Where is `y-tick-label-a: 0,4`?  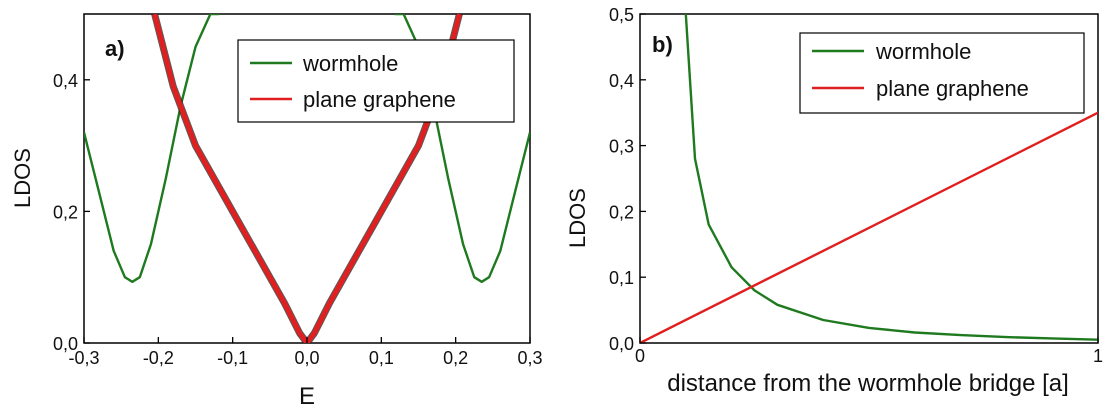 y-tick-label-a: 0,4 is located at coordinates (65, 81).